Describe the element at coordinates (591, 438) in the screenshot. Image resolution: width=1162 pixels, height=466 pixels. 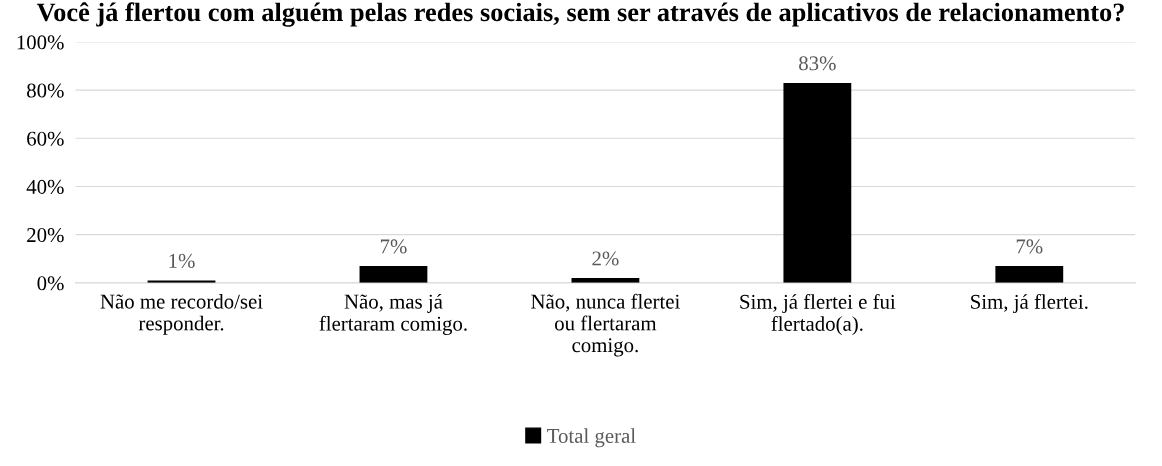
I see `legend-label: Total geral` at that location.